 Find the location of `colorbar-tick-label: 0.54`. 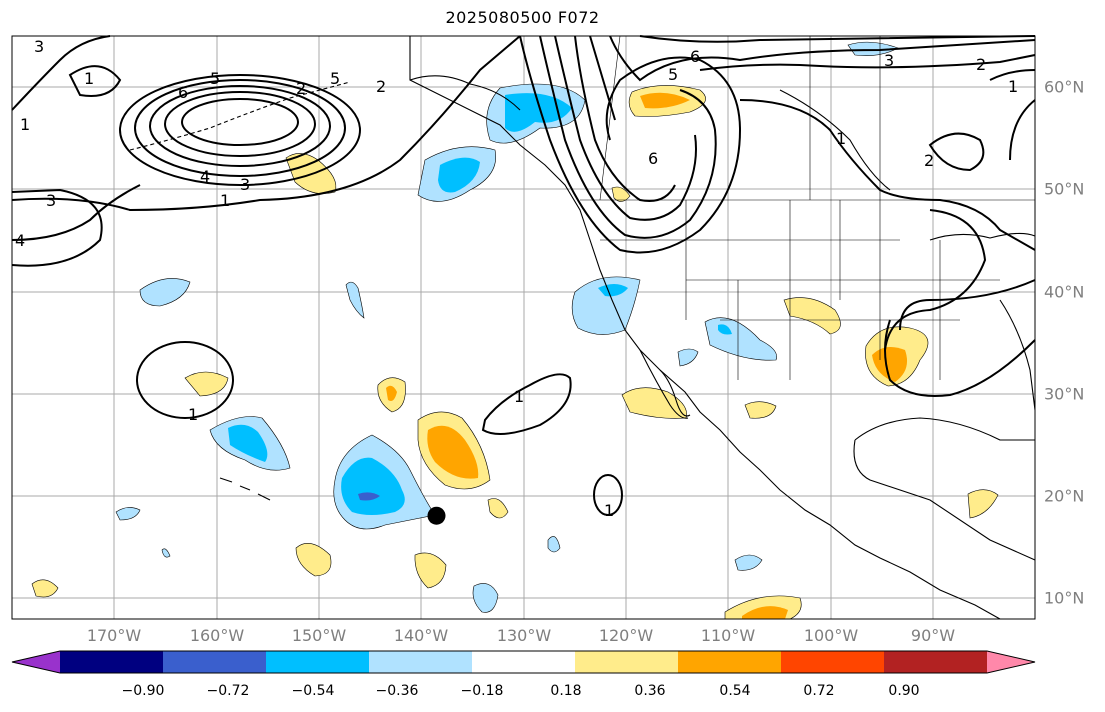

colorbar-tick-label: 0.54 is located at coordinates (735, 691).